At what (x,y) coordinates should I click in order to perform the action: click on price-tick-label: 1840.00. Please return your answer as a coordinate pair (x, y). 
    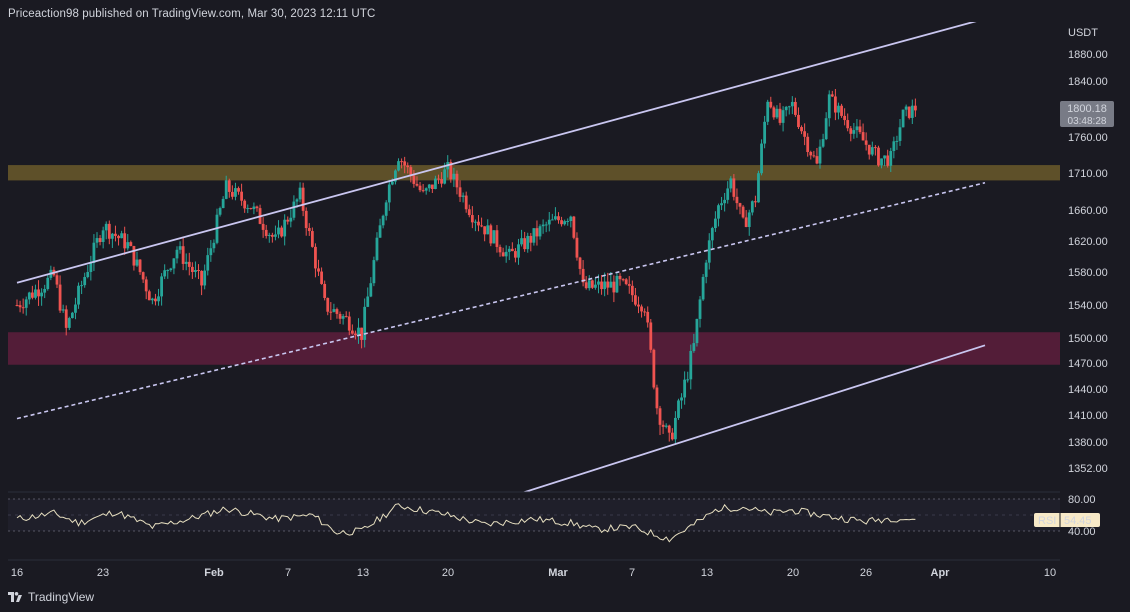
    Looking at the image, I should click on (1088, 82).